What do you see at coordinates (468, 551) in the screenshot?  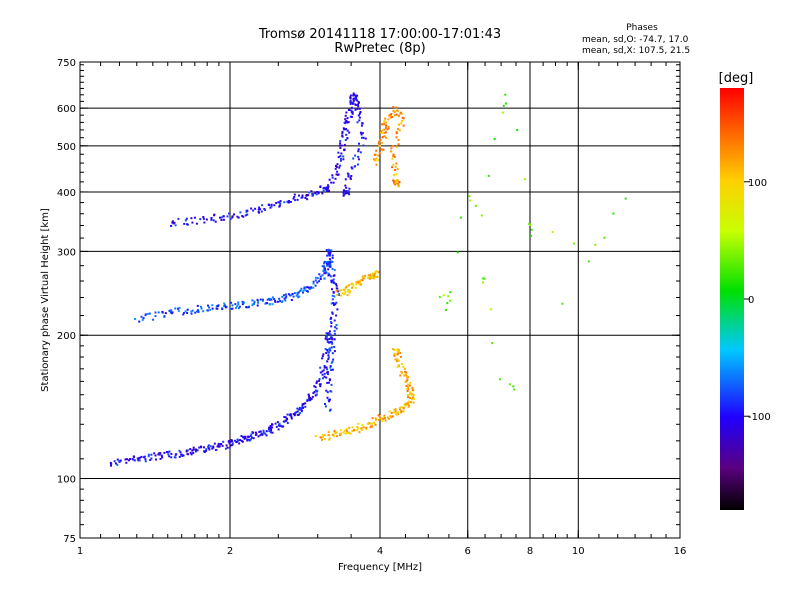 I see `x-tick-label: 6` at bounding box center [468, 551].